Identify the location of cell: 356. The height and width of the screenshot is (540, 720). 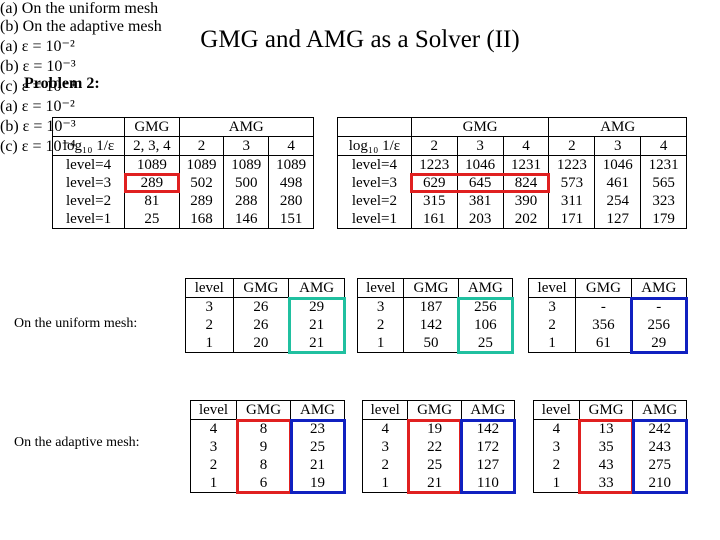
(603, 325).